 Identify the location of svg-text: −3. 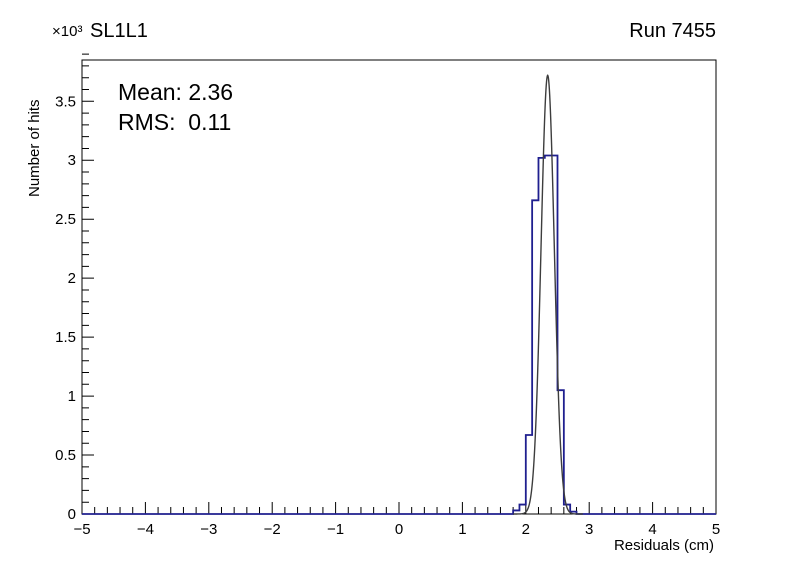
(208, 529).